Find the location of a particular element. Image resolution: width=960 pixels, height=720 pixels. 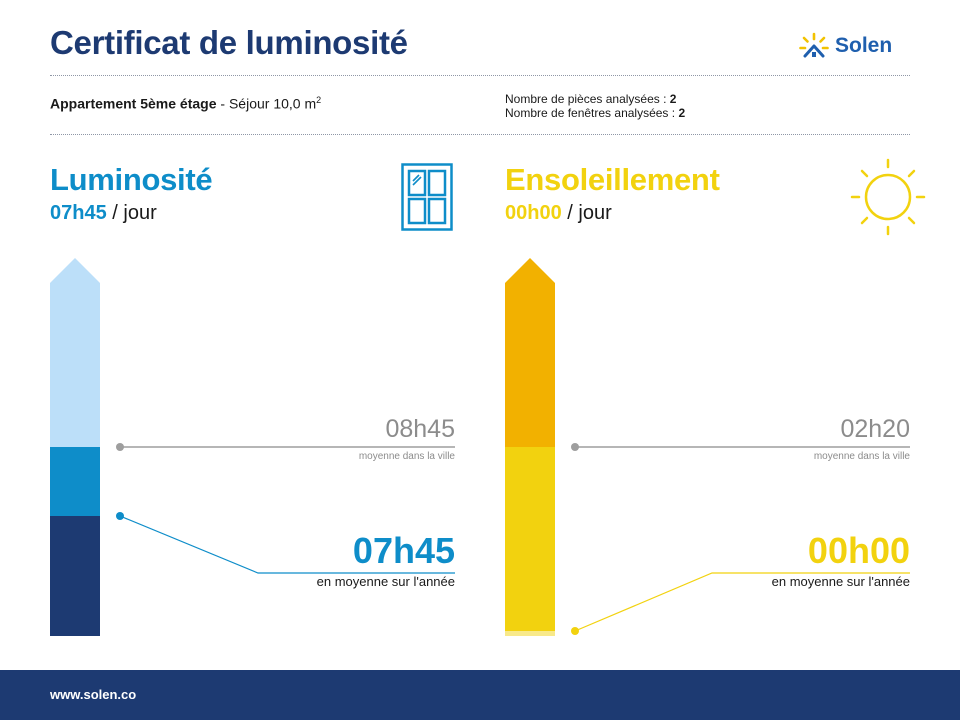

solen-logo: Solen is located at coordinates (845, 46).